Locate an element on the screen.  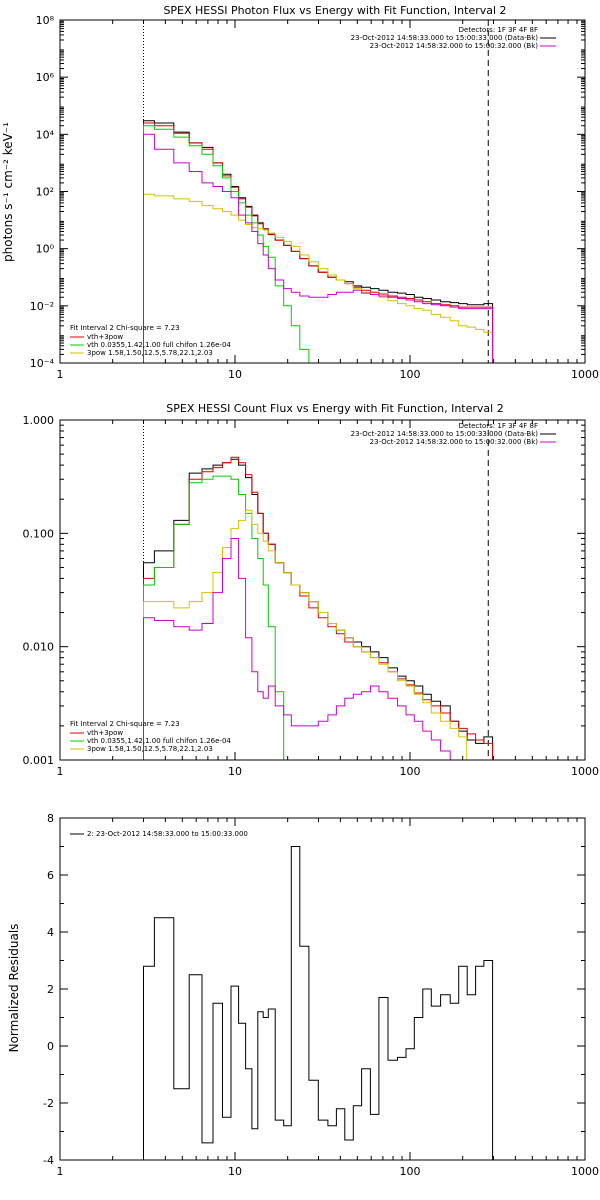
y-tick-label: 1.000 is located at coordinates (39, 420).